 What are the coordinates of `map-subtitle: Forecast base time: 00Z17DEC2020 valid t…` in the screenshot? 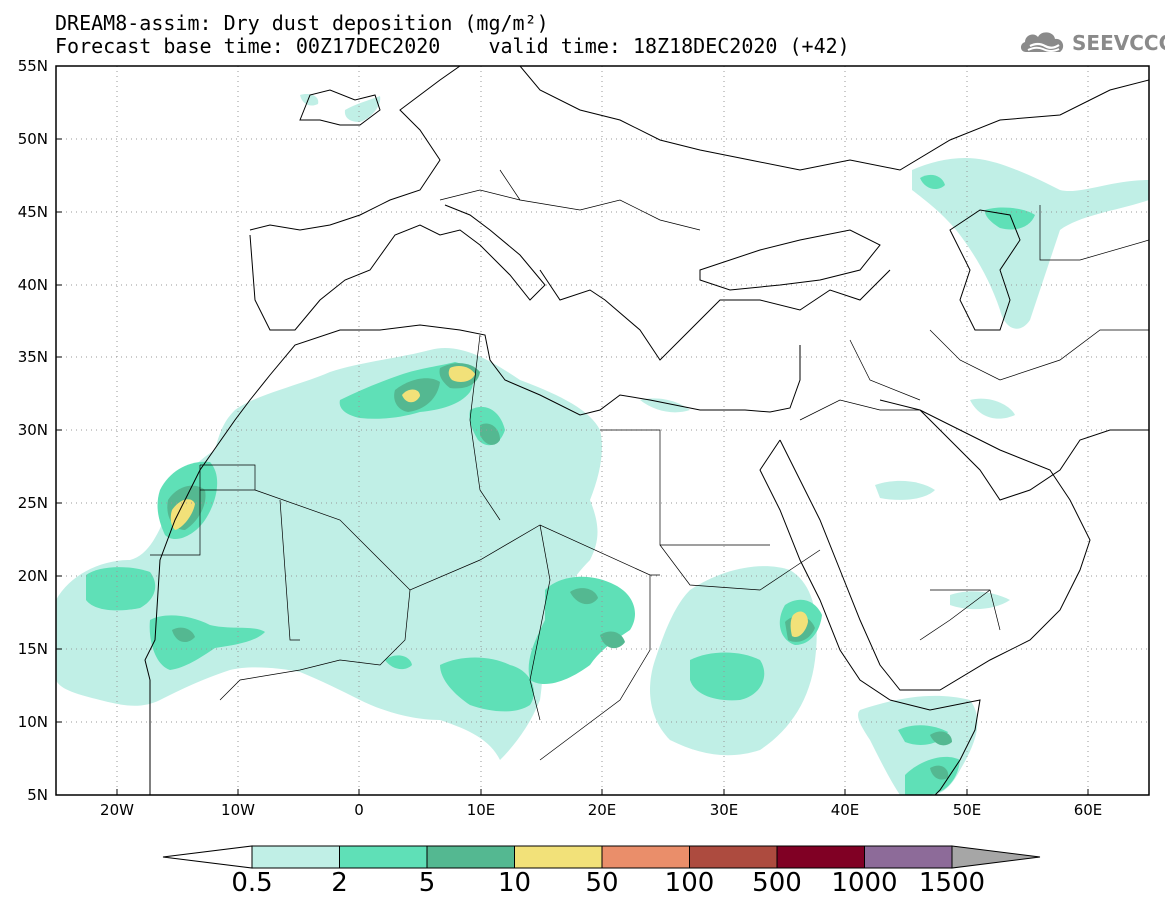 It's located at (452, 46).